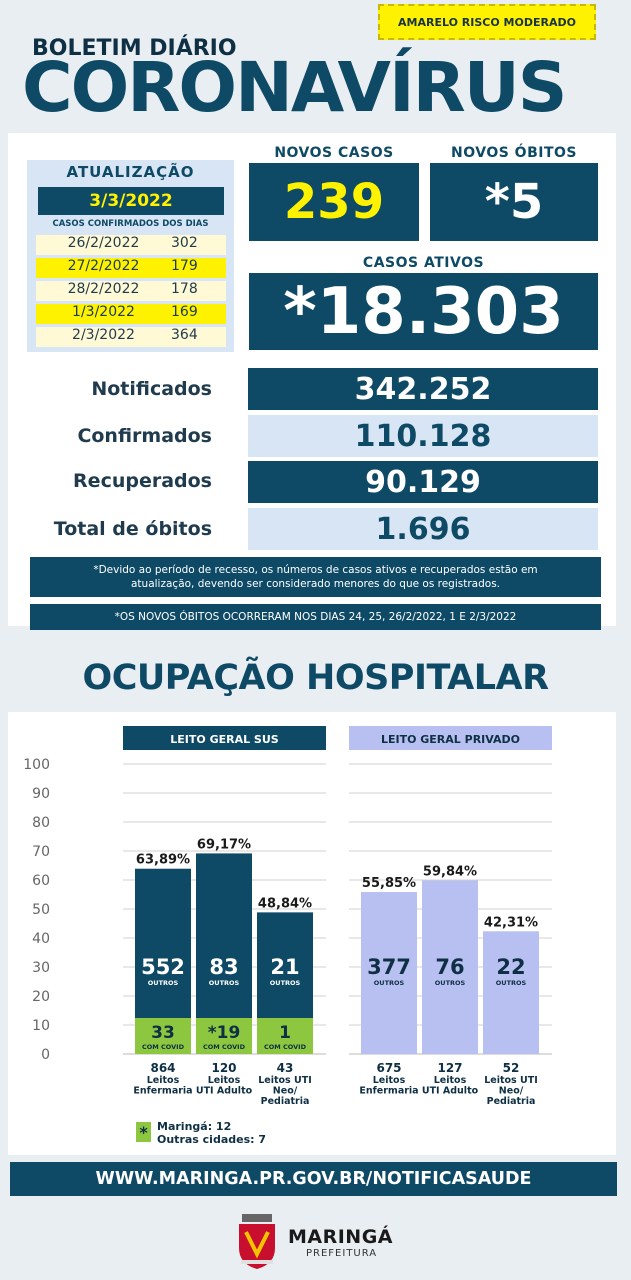 The image size is (631, 1280). I want to click on daily-case-row: 27/2/2022 179, so click(131, 268).